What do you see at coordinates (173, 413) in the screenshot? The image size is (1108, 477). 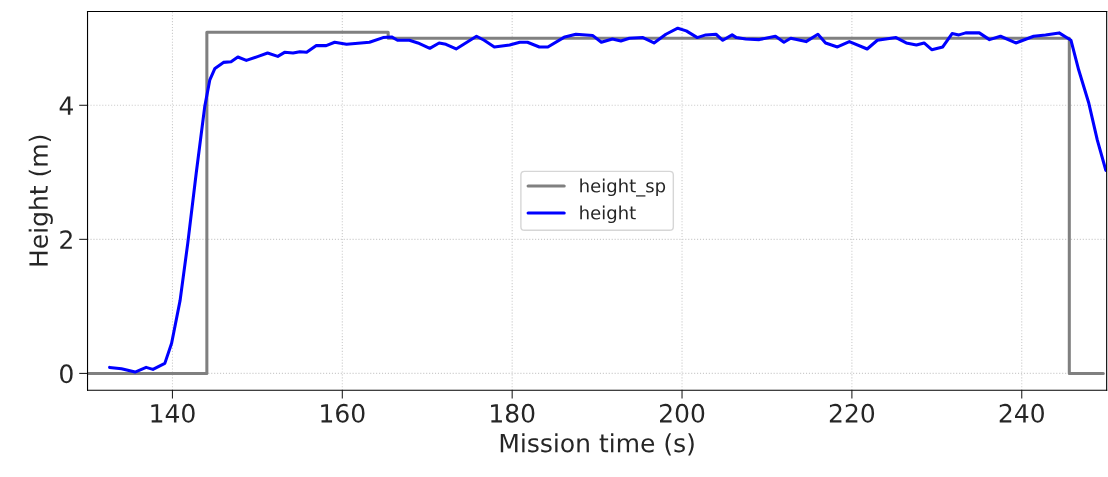 I see `x-tick-label: 140` at bounding box center [173, 413].